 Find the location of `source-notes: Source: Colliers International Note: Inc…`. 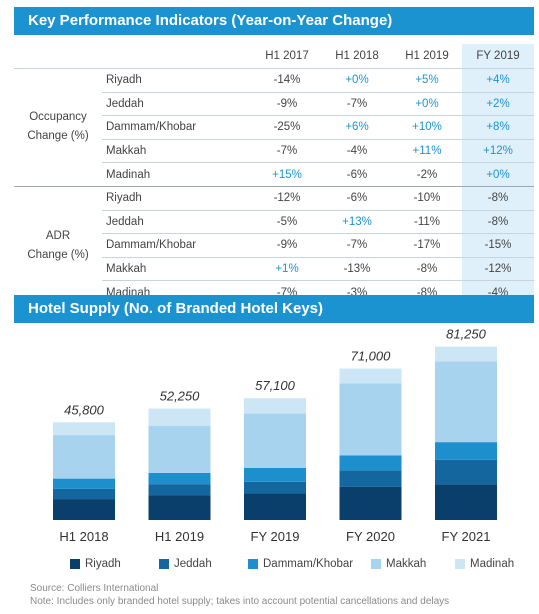

source-notes: Source: Colliers International Note: Inc… is located at coordinates (239, 595).